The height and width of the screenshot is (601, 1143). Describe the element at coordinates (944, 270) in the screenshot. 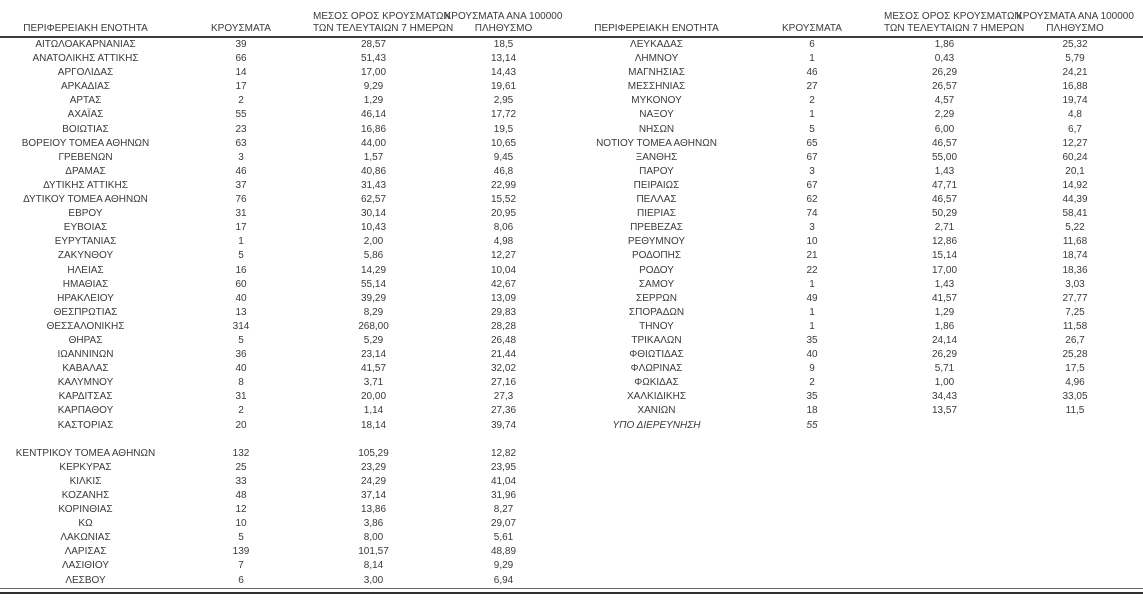

I see `right-avg7-cell: 17,00` at that location.